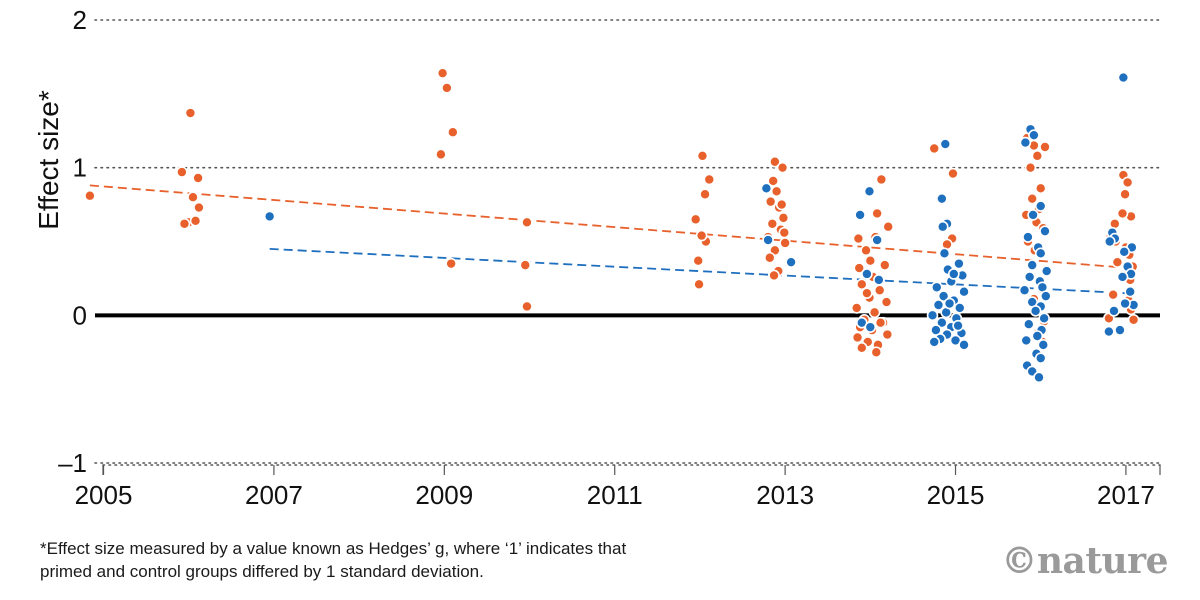  What do you see at coordinates (1126, 495) in the screenshot?
I see `x-tick-label-6: 2017` at bounding box center [1126, 495].